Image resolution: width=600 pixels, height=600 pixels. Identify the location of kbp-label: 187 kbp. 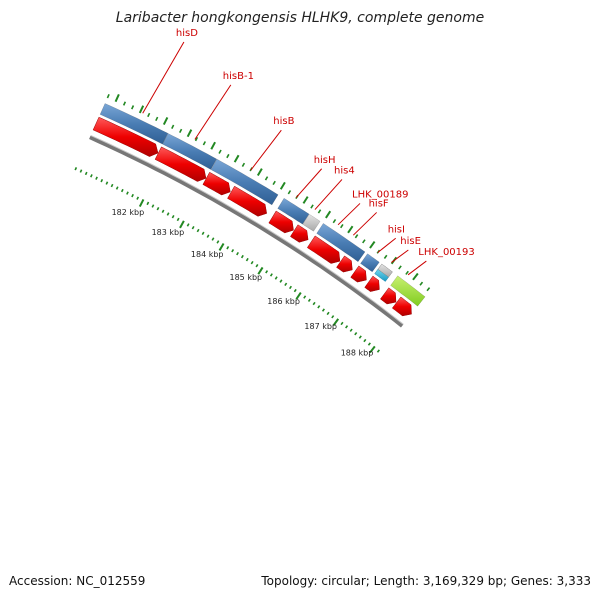
(320, 326).